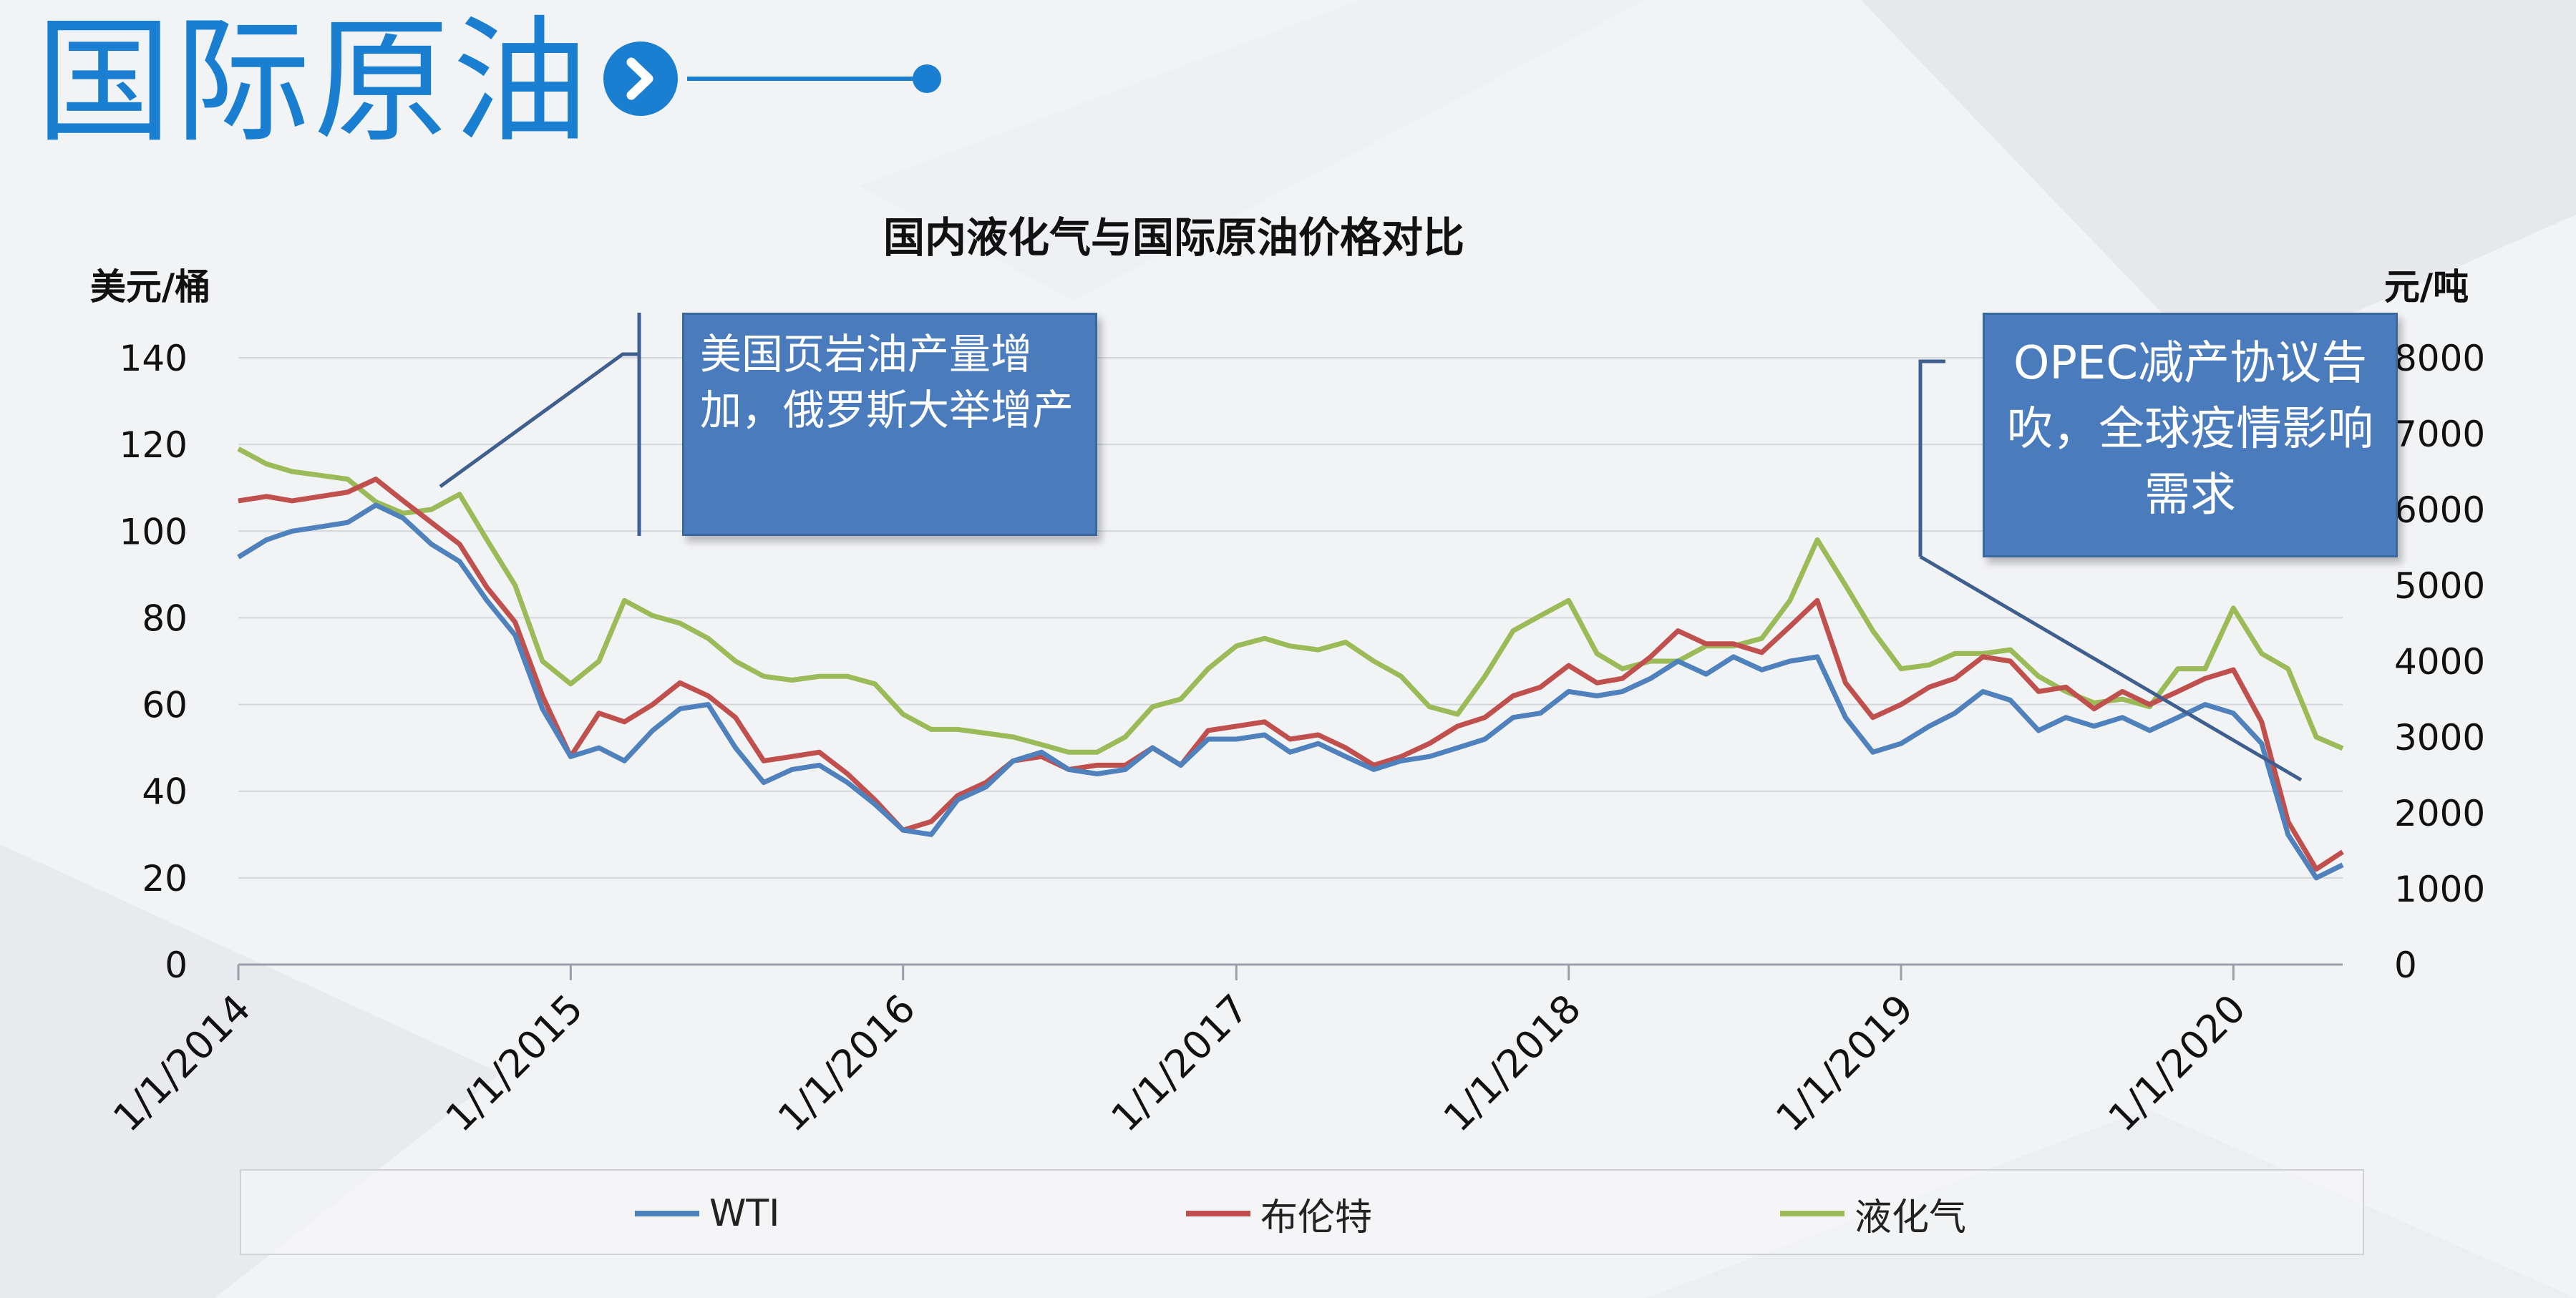  I want to click on y-tick-right: 4000, so click(2439, 662).